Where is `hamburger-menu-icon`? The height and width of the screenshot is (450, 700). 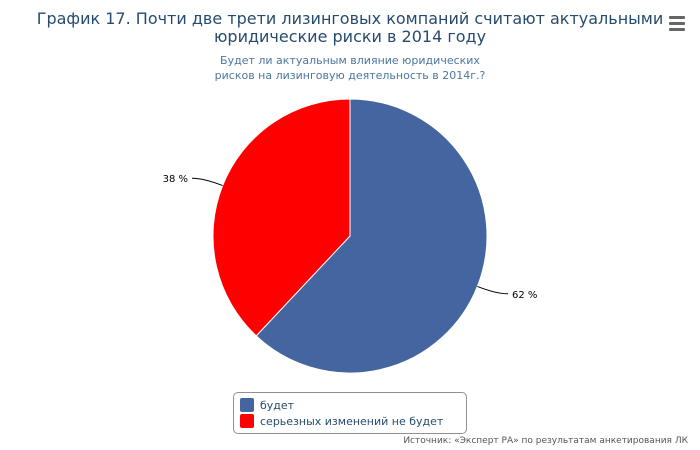 hamburger-menu-icon is located at coordinates (677, 23).